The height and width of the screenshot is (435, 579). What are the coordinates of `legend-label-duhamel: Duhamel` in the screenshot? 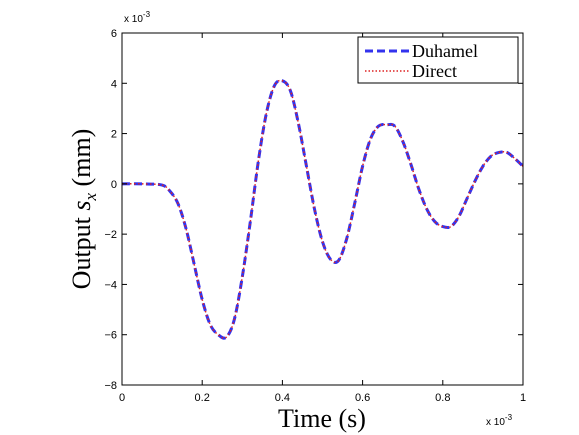 It's located at (445, 51).